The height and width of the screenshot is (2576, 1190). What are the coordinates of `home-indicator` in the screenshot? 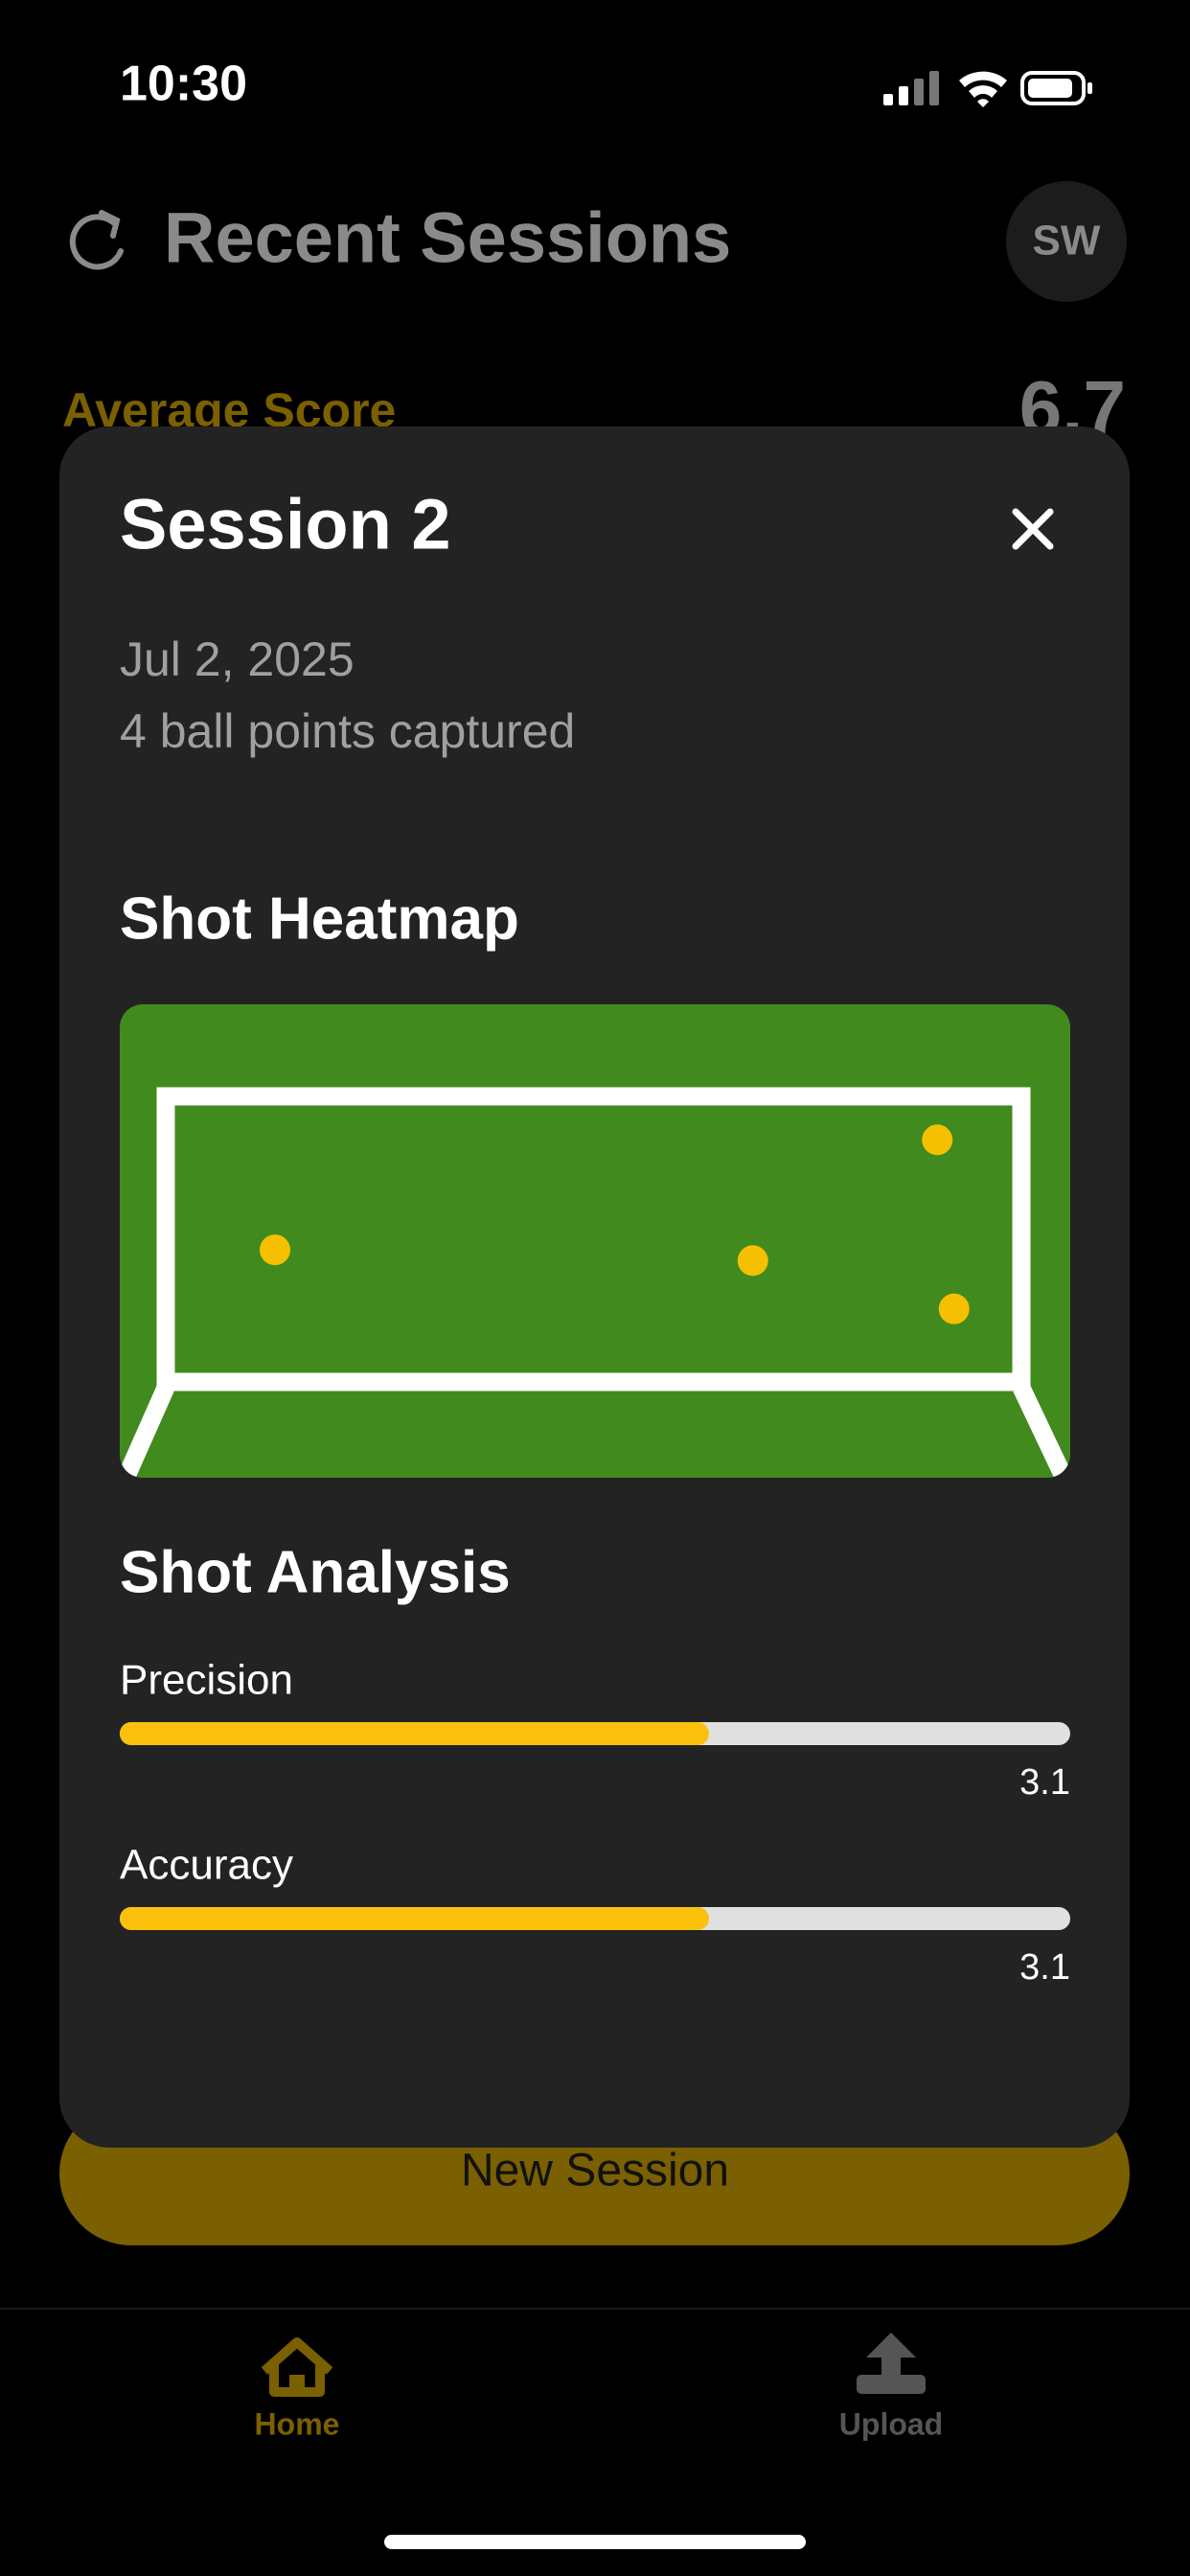 It's located at (595, 2542).